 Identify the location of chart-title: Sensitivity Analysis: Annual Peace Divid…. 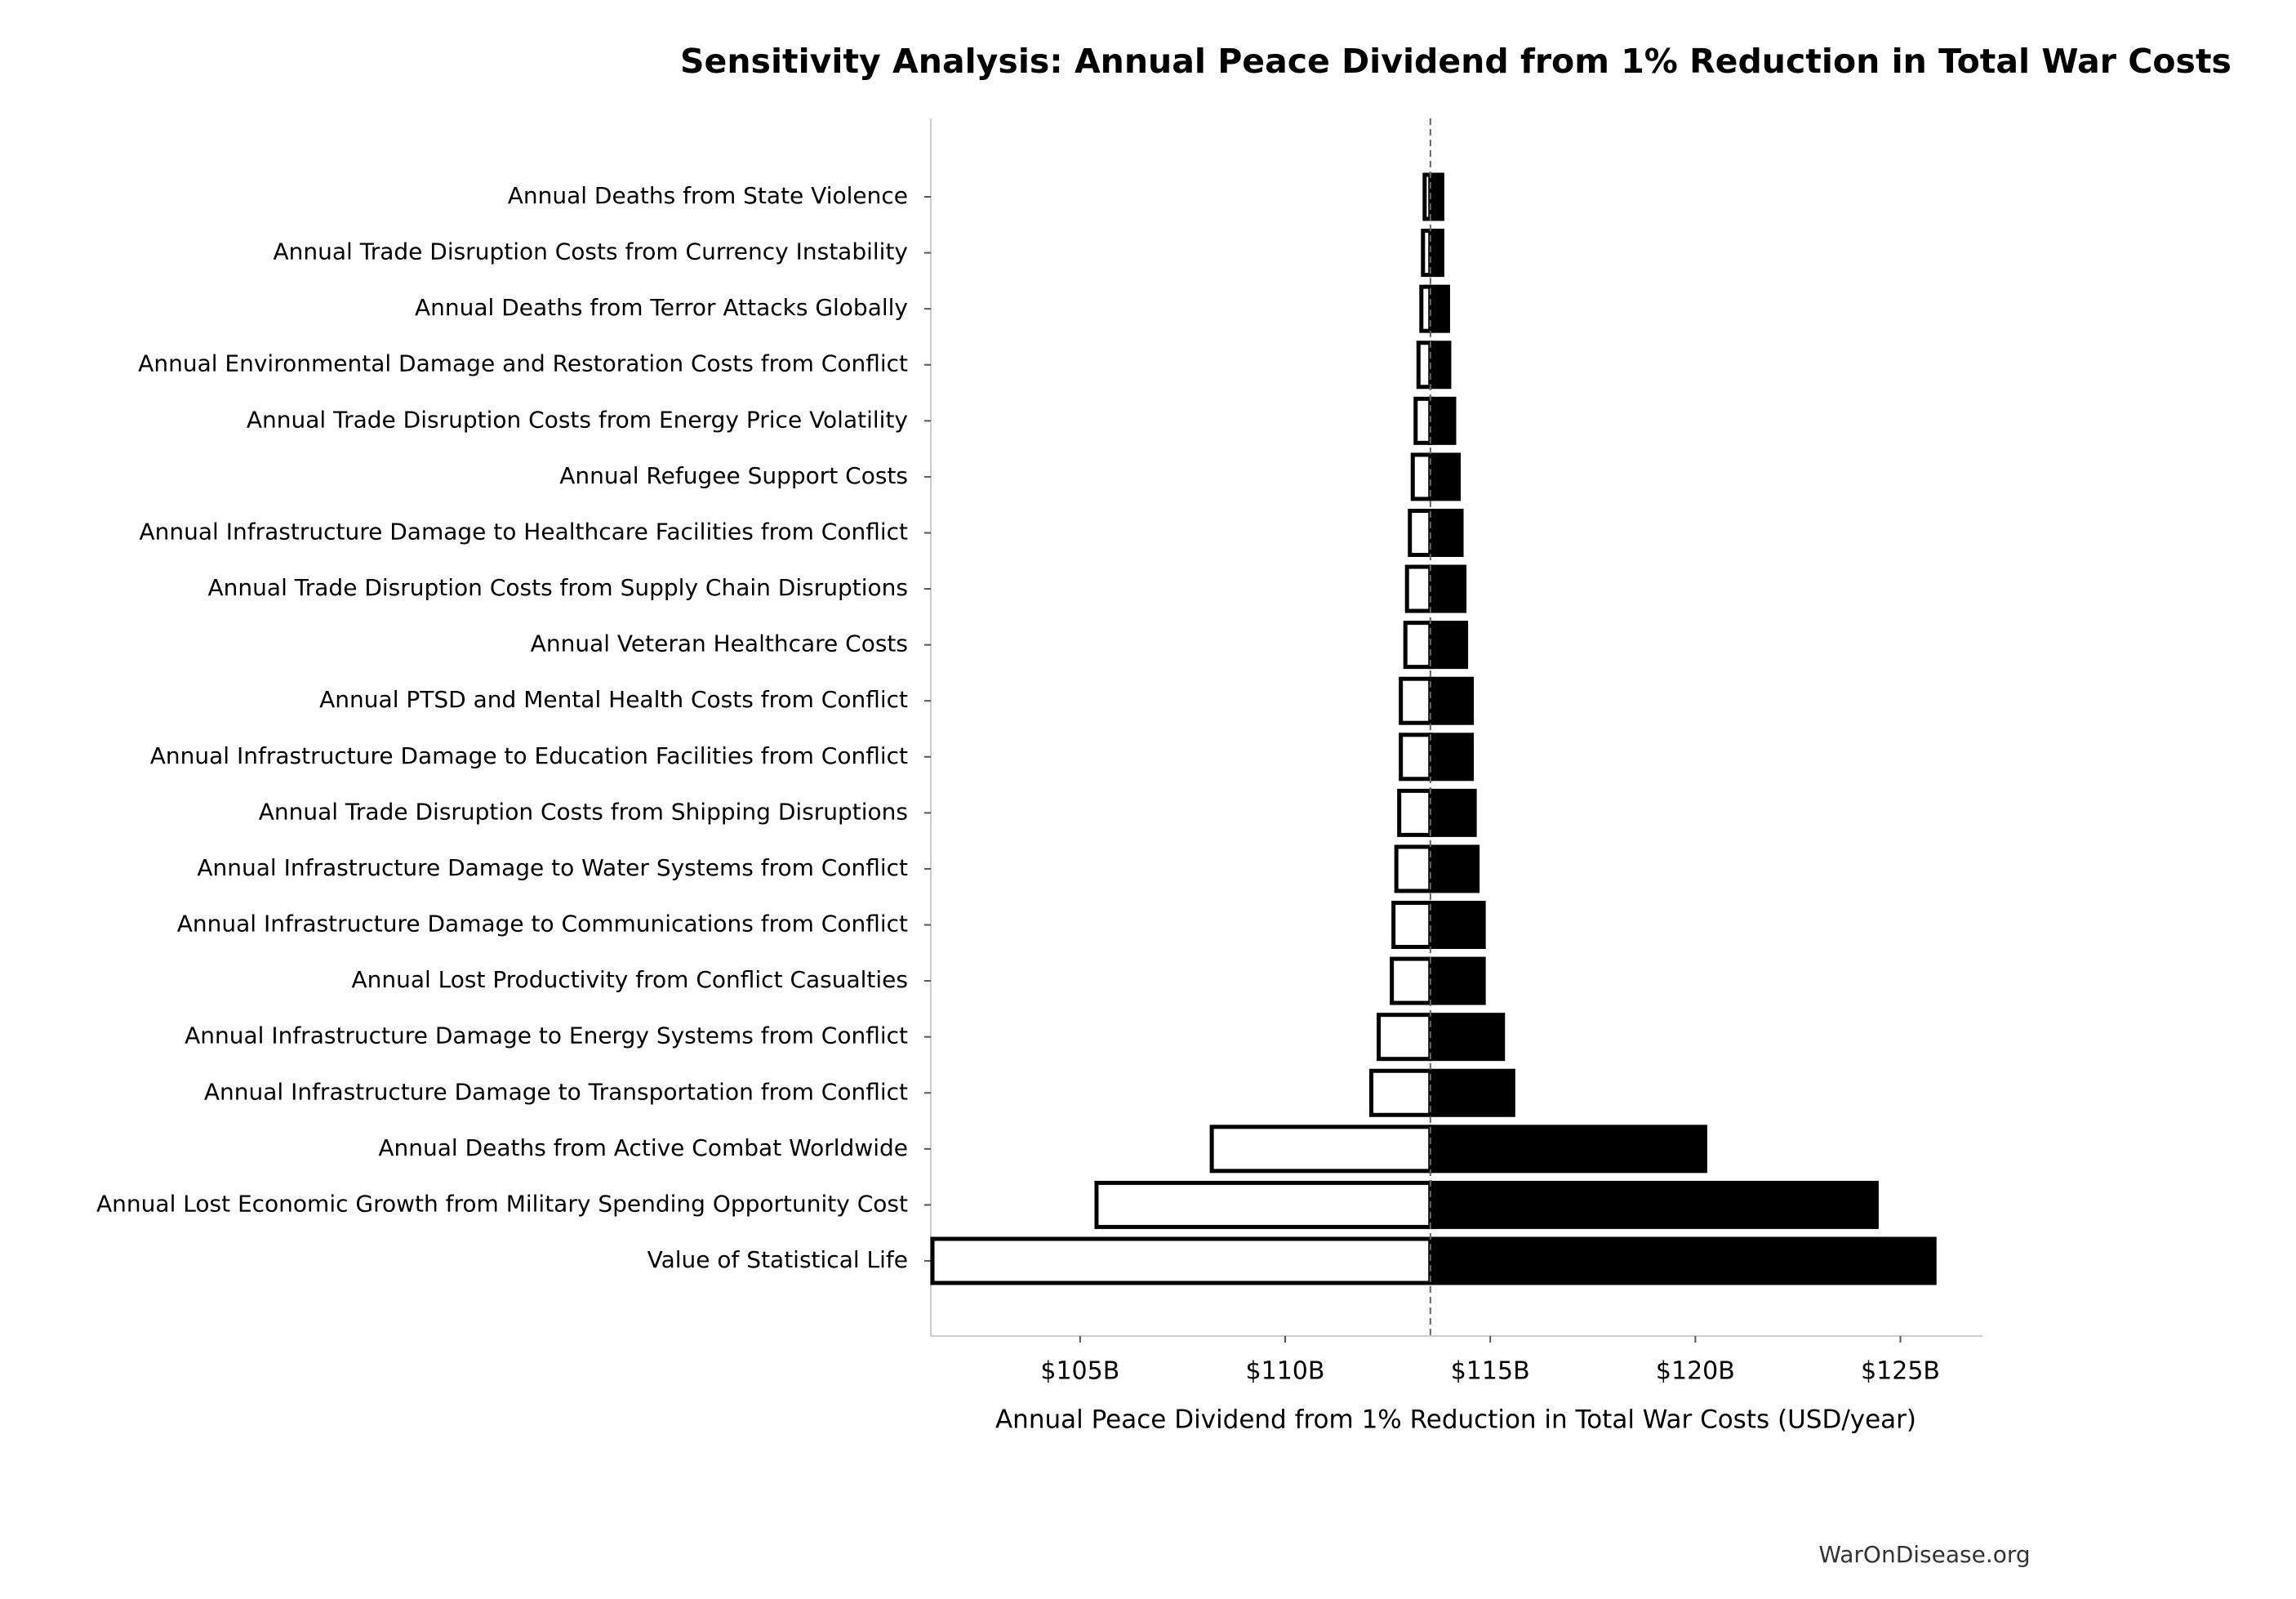
(1455, 61).